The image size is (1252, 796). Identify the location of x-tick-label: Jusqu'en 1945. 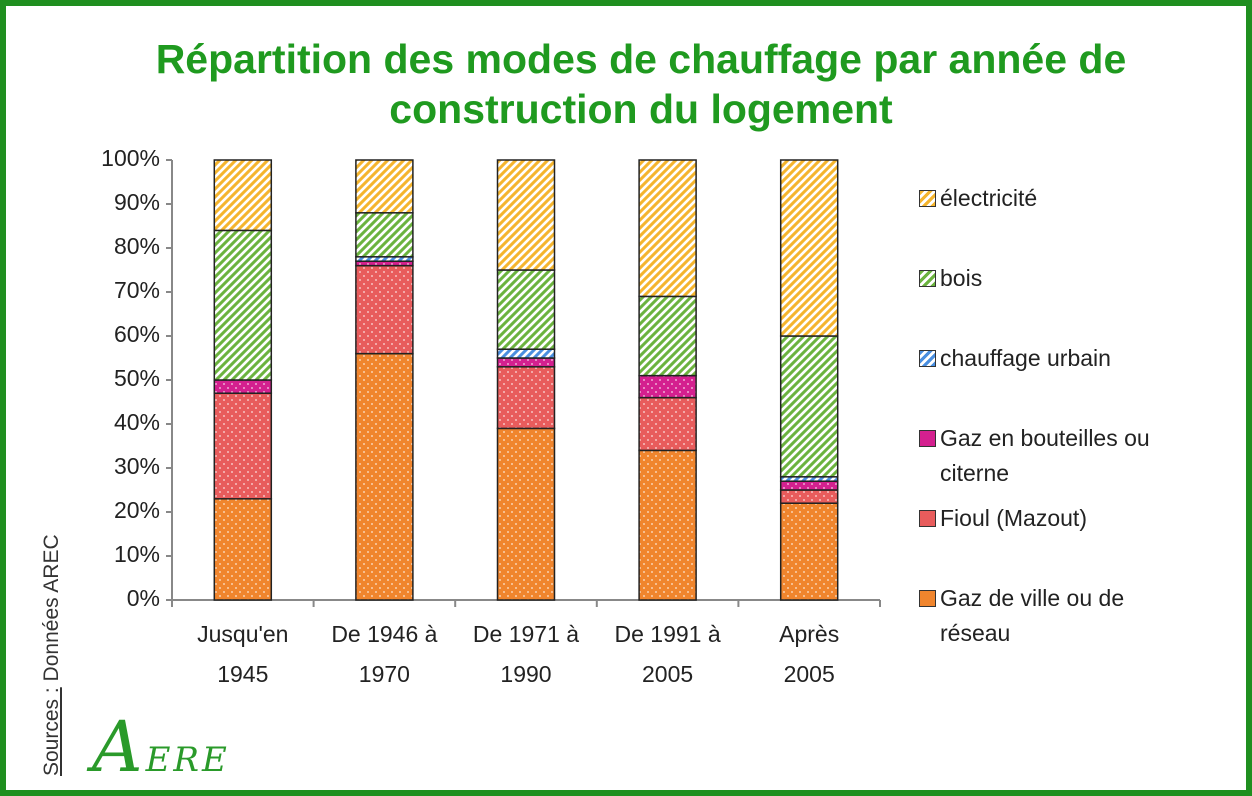
(243, 654).